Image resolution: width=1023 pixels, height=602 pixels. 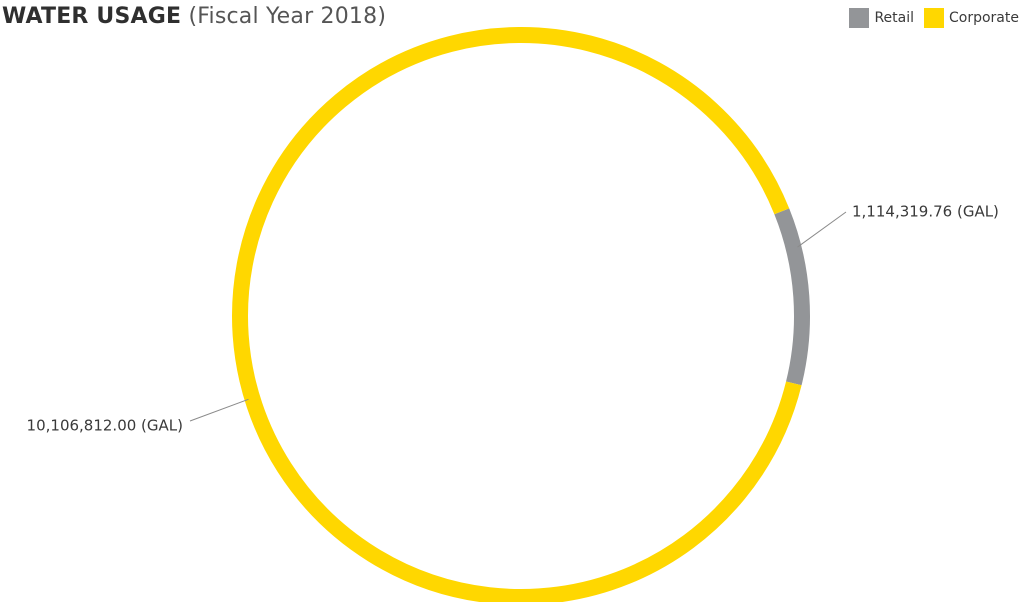 I want to click on chart-subtitle: (Fiscal Year 2018), so click(x=287, y=16).